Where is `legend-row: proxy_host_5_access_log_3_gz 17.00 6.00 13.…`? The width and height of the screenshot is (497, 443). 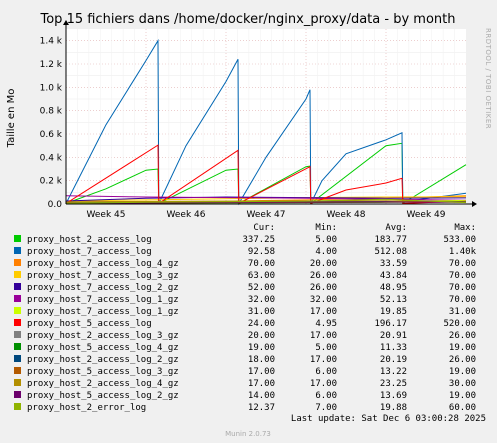
legend-row: proxy_host_5_access_log_3_gz 17.00 6.00 13.… is located at coordinates (245, 372).